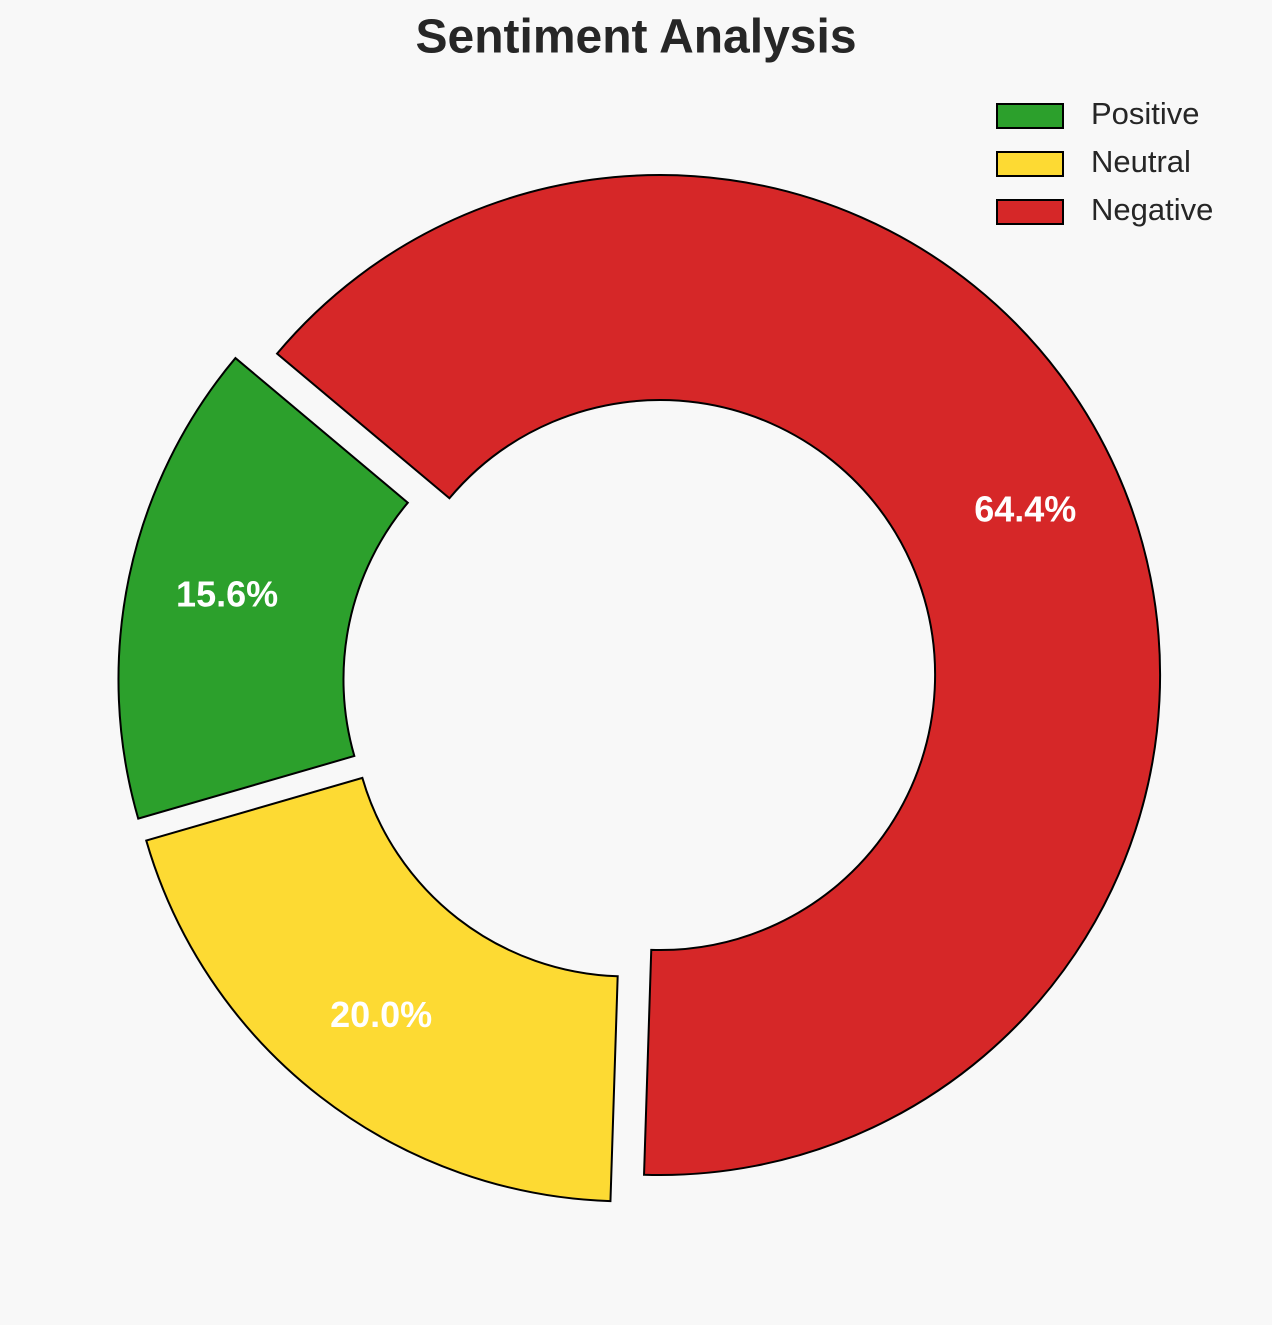 The image size is (1272, 1325). Describe the element at coordinates (1025, 508) in the screenshot. I see `value-label: 64.4%` at that location.